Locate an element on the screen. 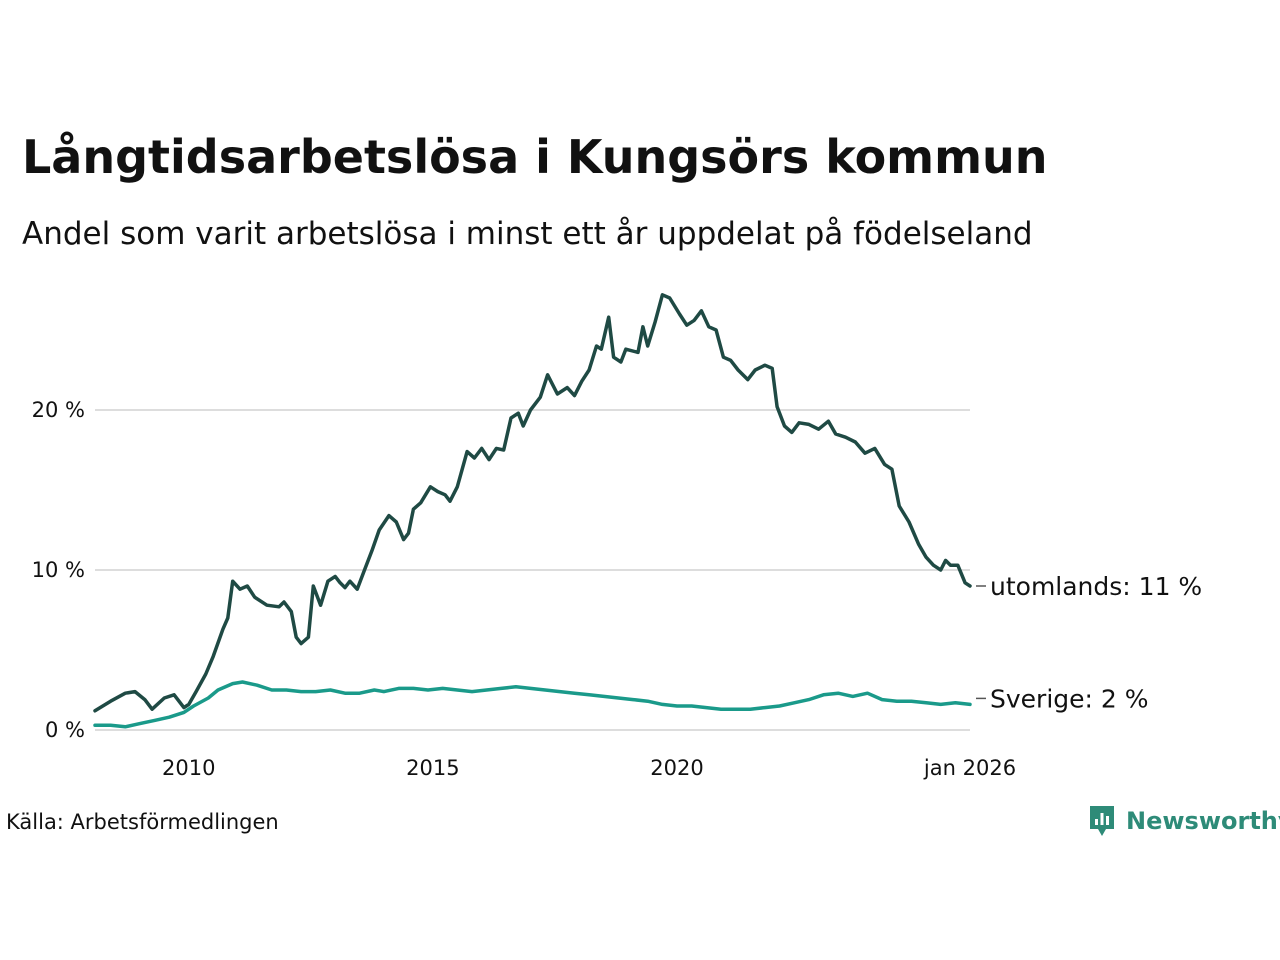 The height and width of the screenshot is (960, 1280). x-tick-label: 2020 is located at coordinates (676, 768).